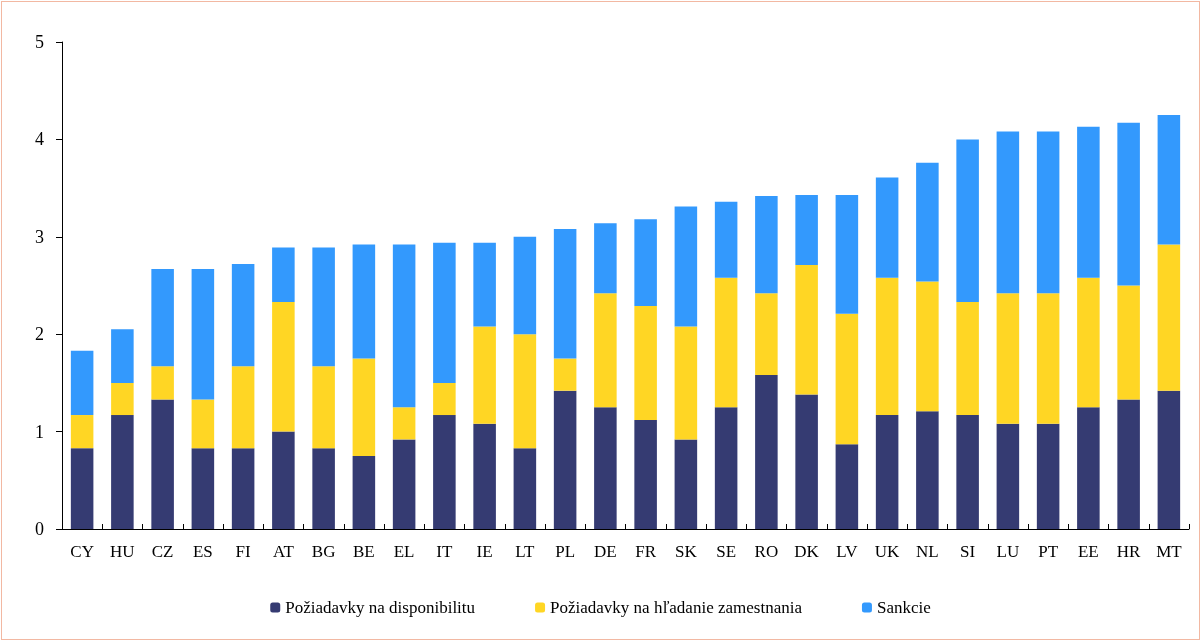  Describe the element at coordinates (525, 551) in the screenshot. I see `x-tick-label: LT` at that location.